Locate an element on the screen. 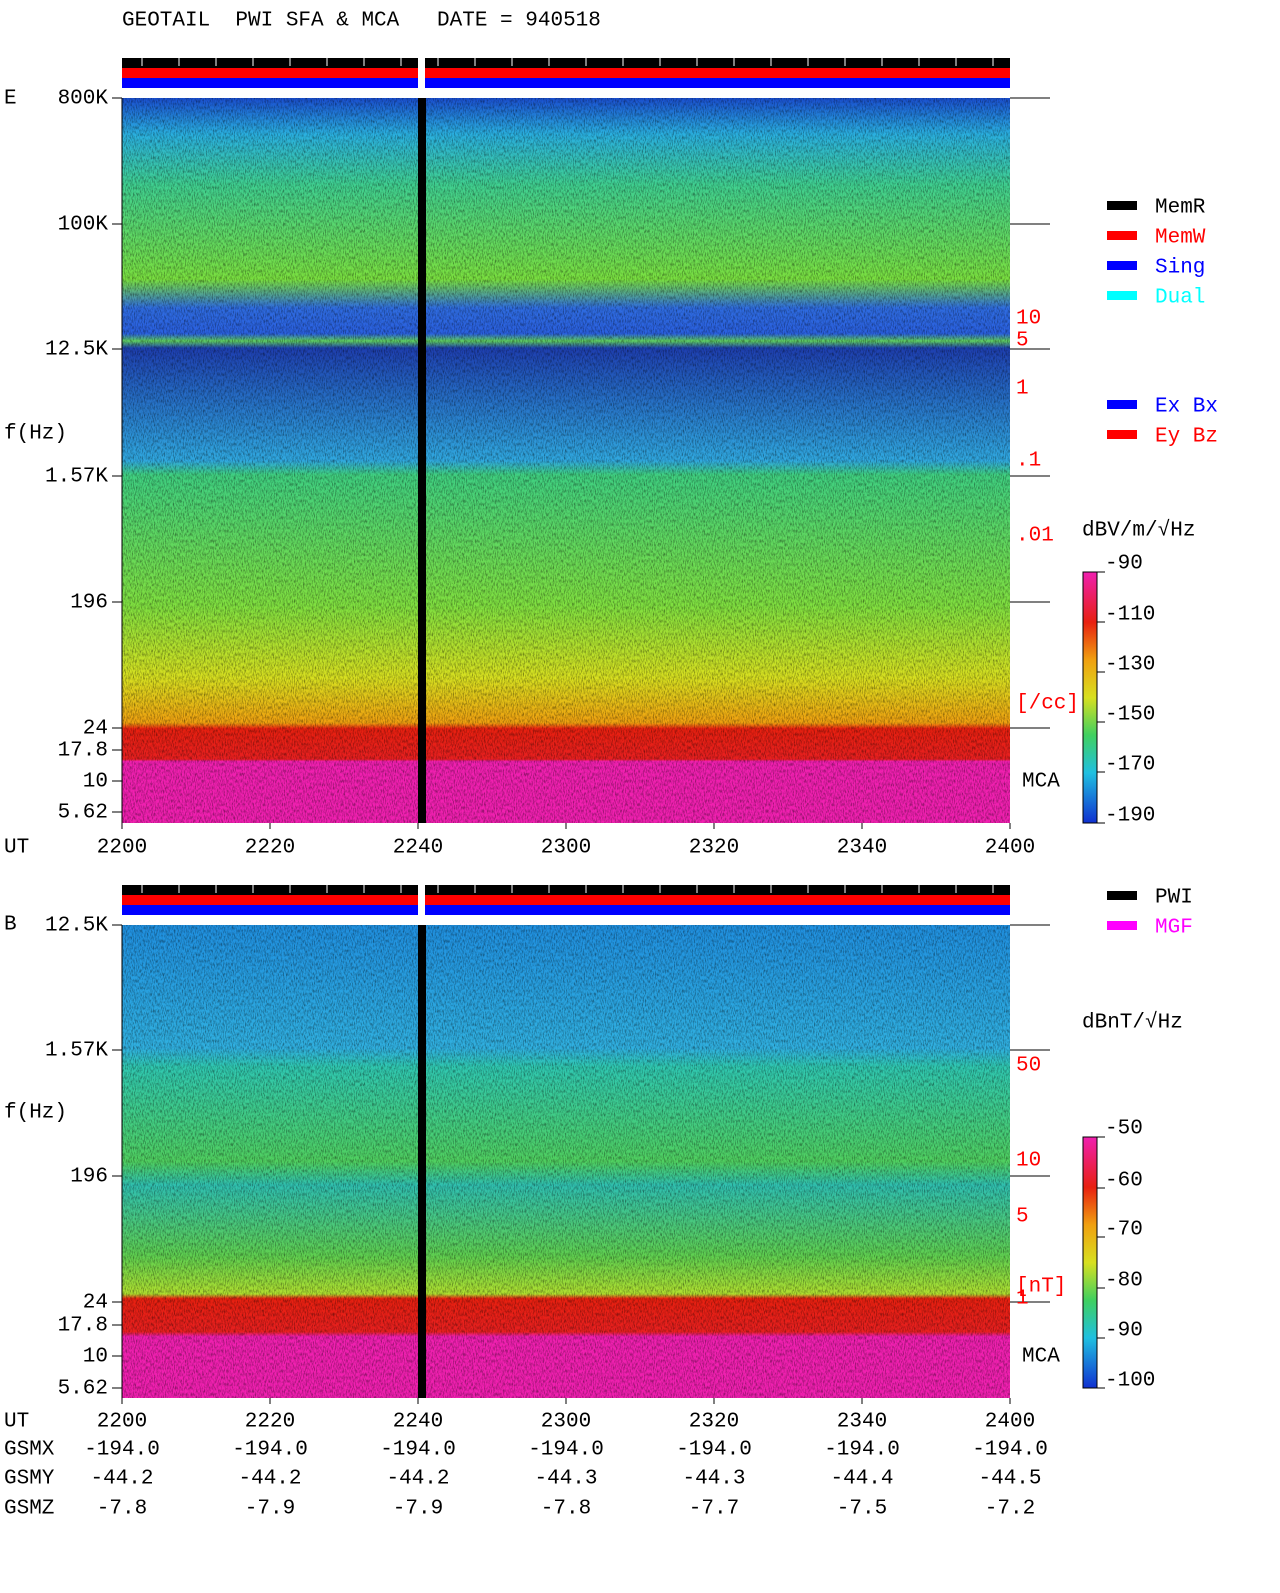 The width and height of the screenshot is (1280, 1593). legend-label: MemR is located at coordinates (1180, 208).